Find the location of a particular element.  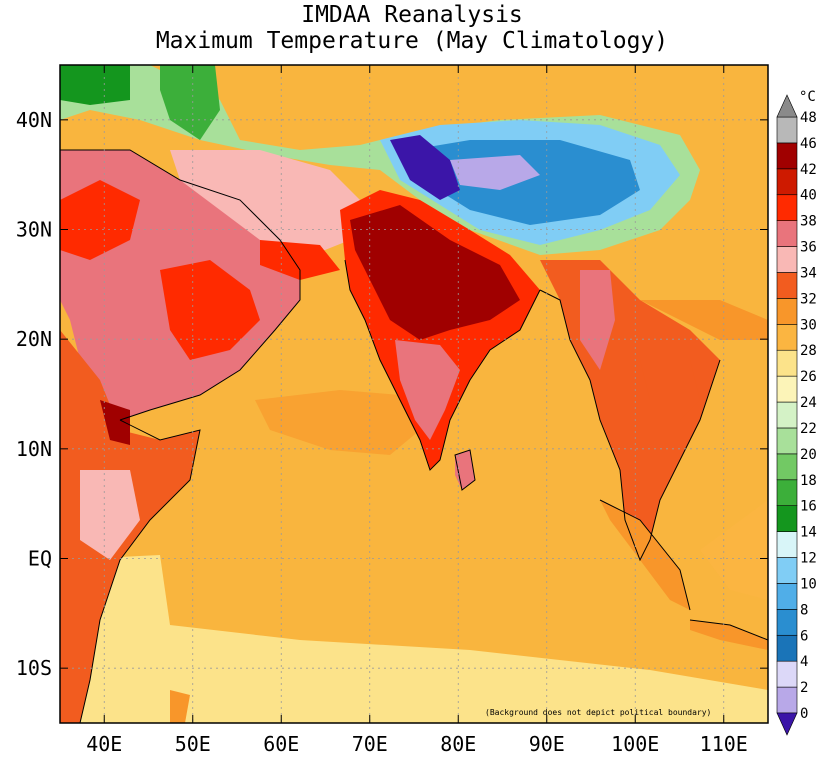

colorbar-tick-label: 16 is located at coordinates (808, 507).